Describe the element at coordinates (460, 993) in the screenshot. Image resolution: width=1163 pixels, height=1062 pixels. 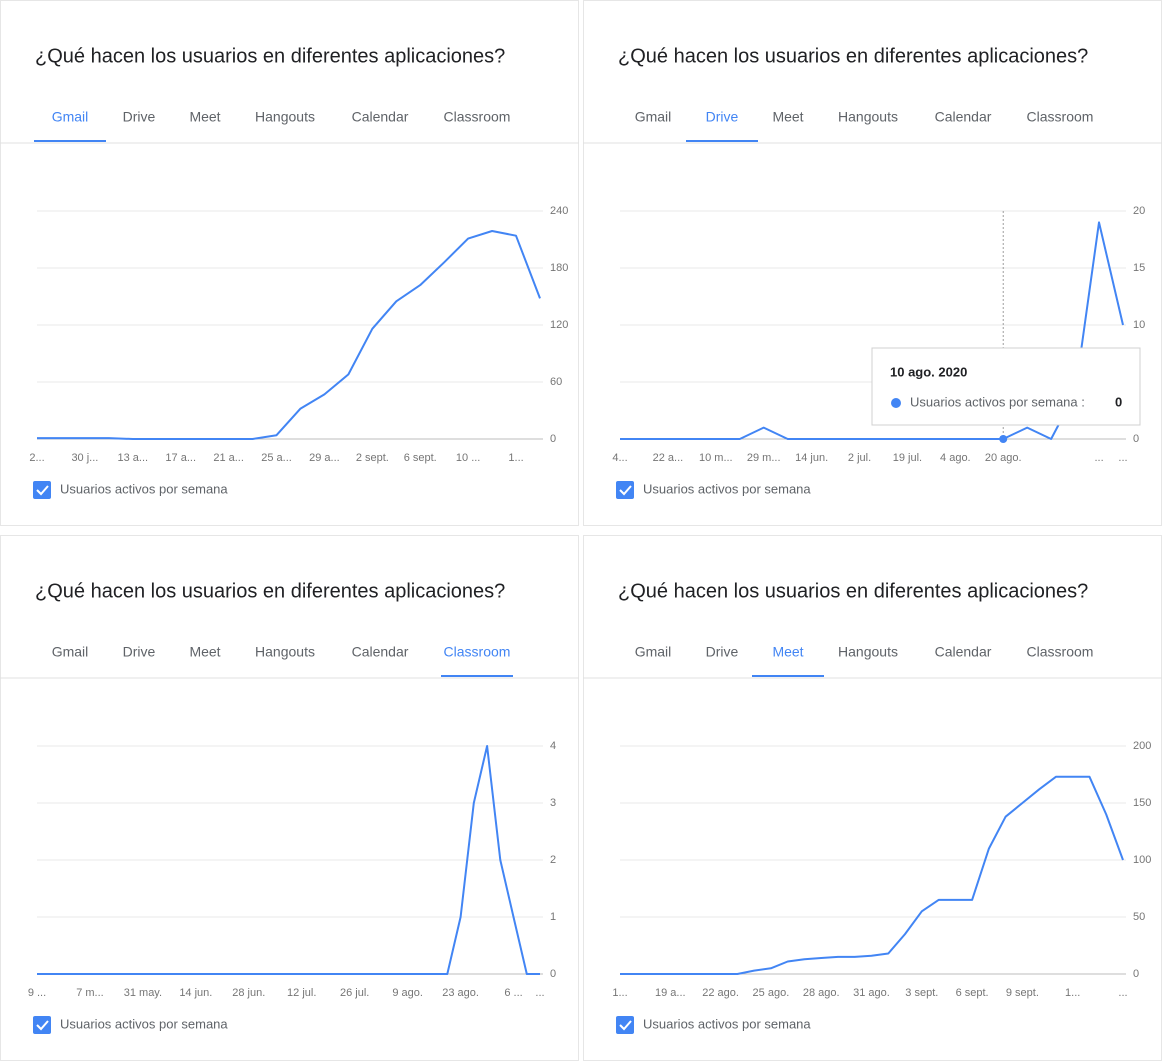
I see `x-tick-label: 23 ago.` at that location.